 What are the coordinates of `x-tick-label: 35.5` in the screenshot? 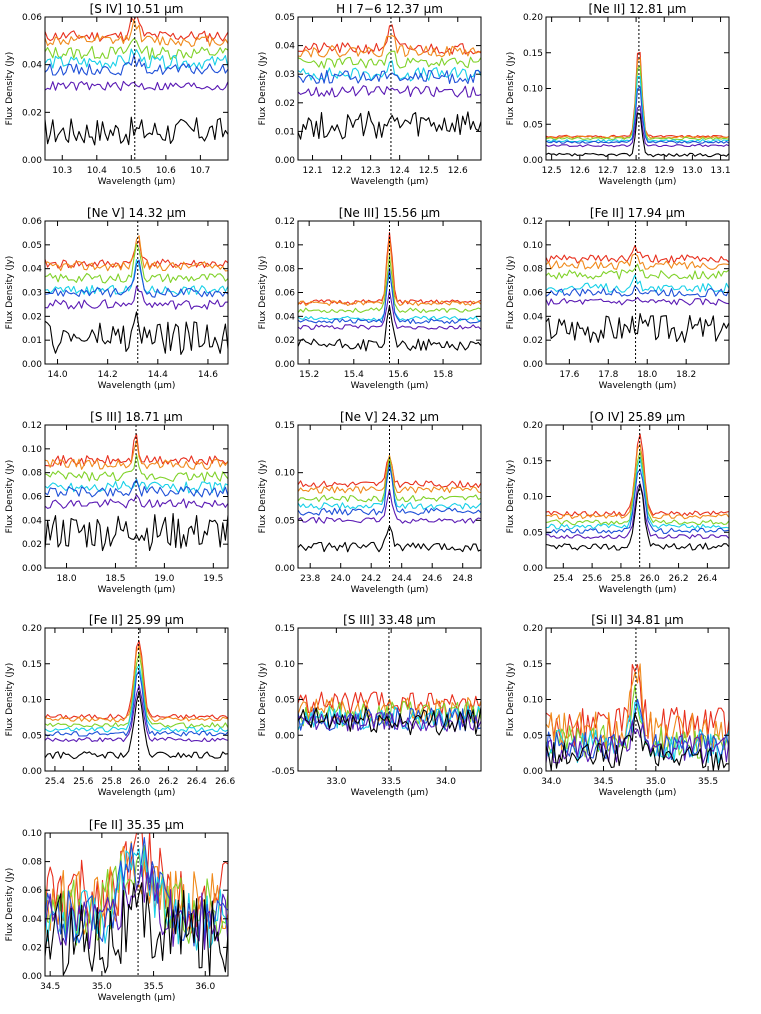 It's located at (154, 987).